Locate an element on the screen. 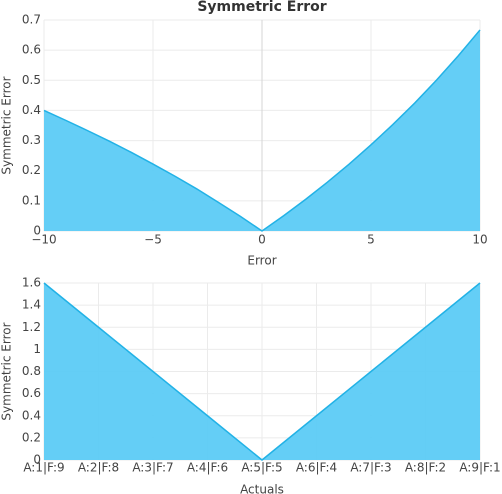  x-tick-label: A:2|F:8 is located at coordinates (98, 468).